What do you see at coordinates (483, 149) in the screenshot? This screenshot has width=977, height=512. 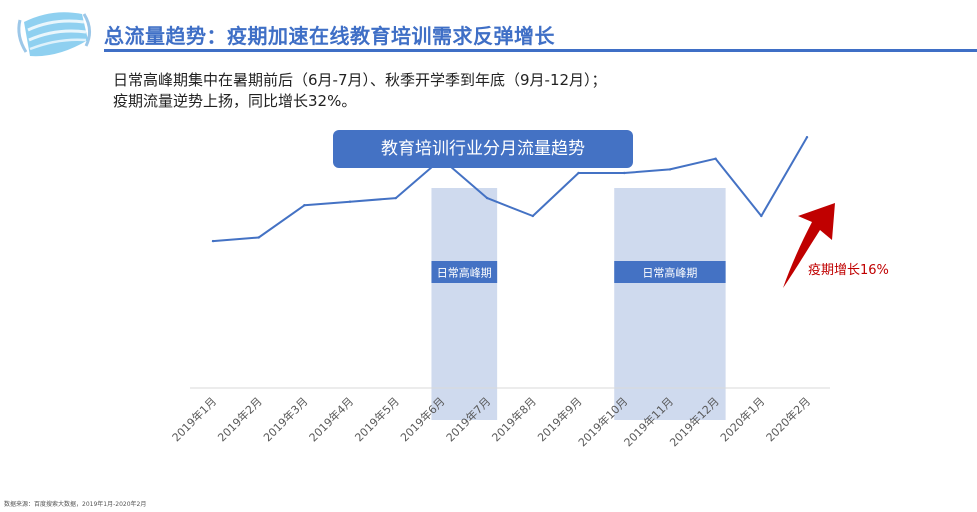 I see `chart-title: 教育培训行业分月流量趋势` at bounding box center [483, 149].